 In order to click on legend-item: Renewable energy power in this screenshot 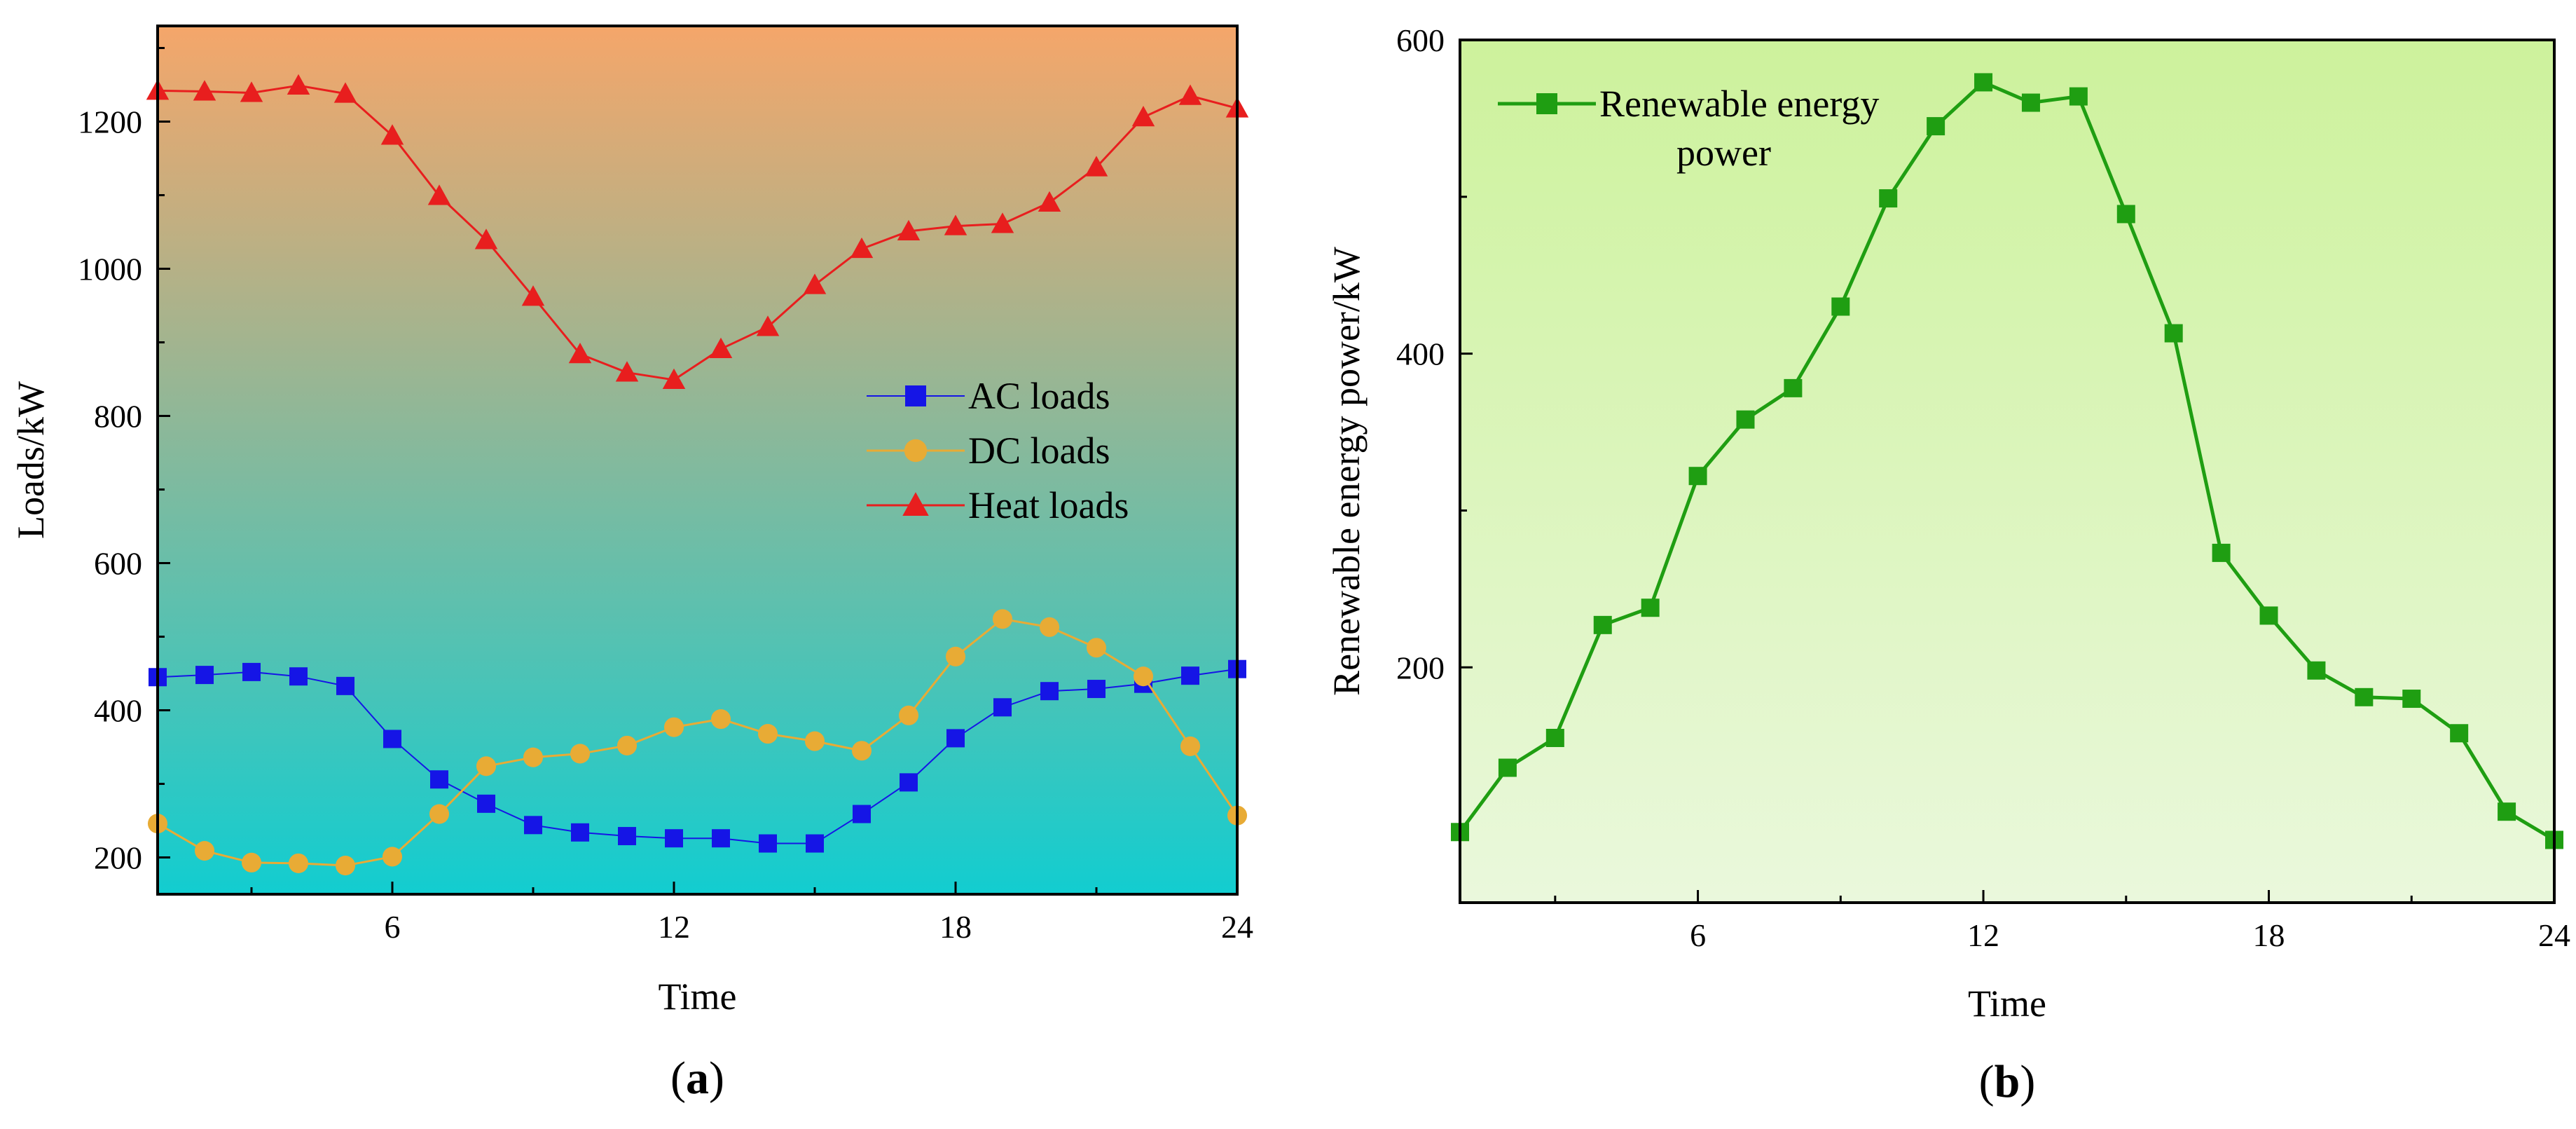, I will do `click(1688, 128)`.